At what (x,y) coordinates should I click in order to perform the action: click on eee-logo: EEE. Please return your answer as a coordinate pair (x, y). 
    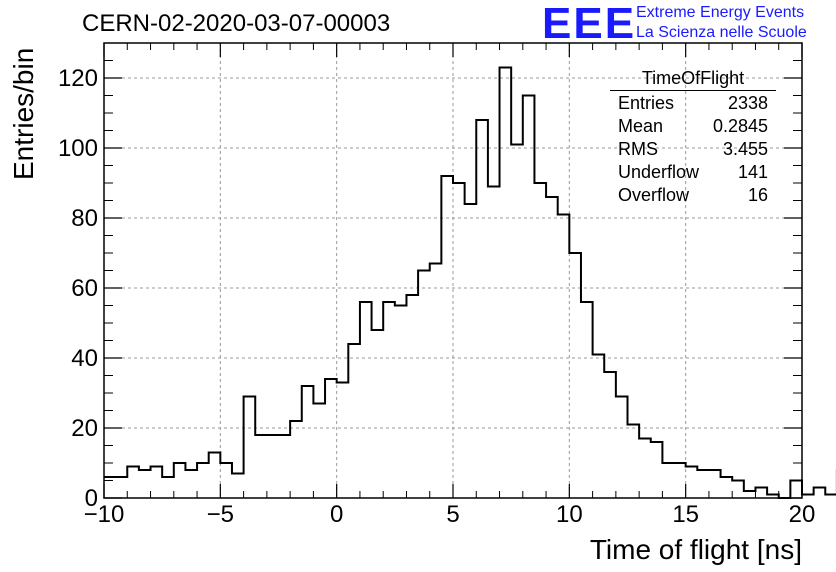
    Looking at the image, I should click on (589, 24).